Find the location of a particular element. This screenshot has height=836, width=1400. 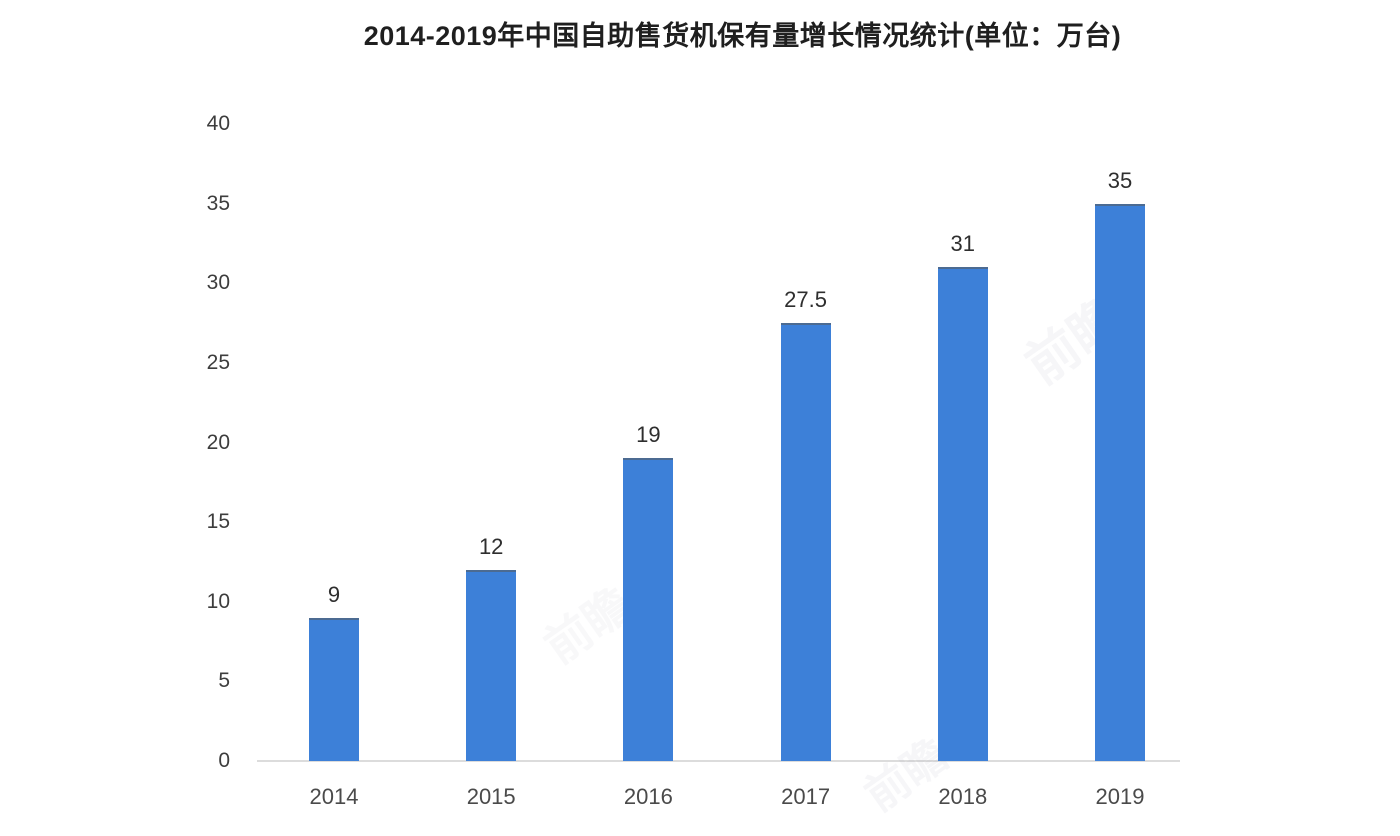

y-tick-label: 10 is located at coordinates (218, 601).